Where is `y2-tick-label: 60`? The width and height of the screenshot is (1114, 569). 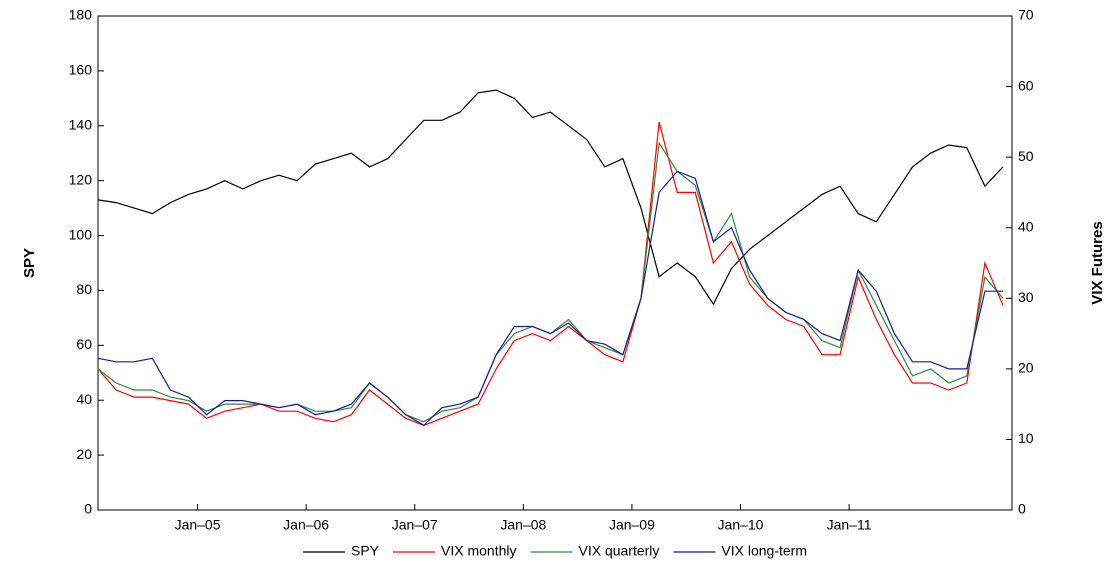
y2-tick-label: 60 is located at coordinates (1026, 85).